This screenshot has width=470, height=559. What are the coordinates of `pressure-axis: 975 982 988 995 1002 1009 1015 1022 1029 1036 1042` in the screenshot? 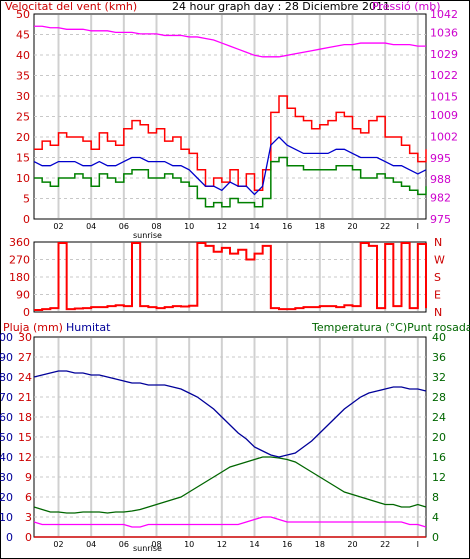 It's located at (444, 117).